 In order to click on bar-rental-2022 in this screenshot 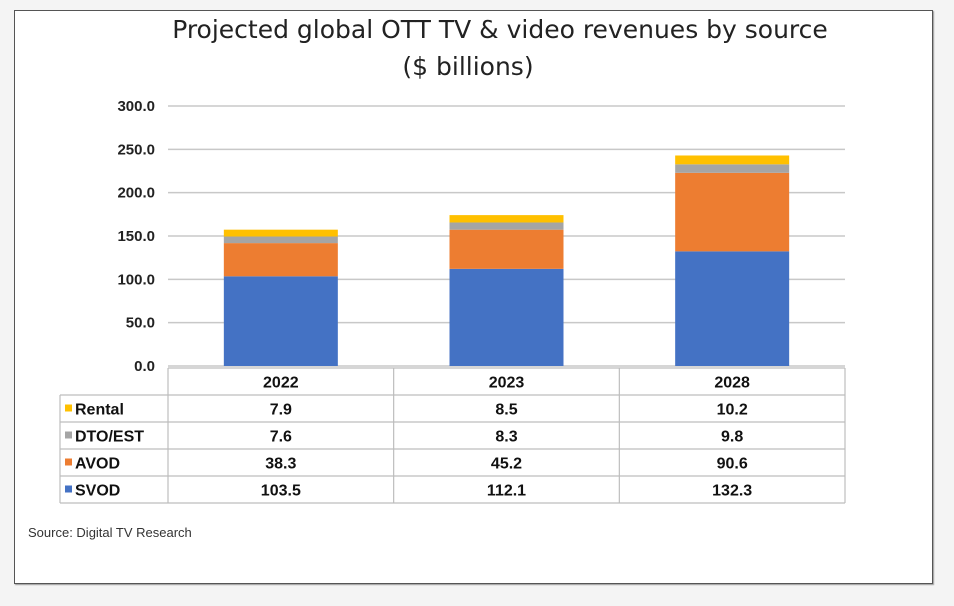, I will do `click(280, 233)`.